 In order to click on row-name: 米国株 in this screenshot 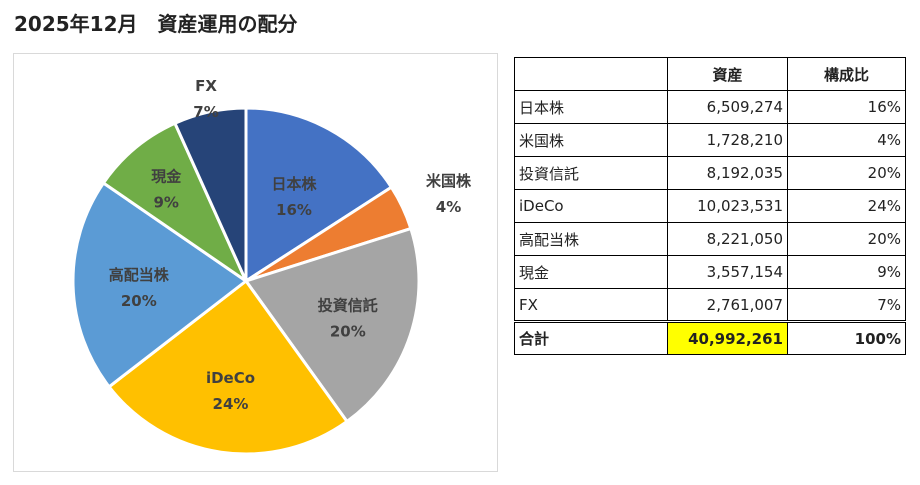, I will do `click(591, 140)`.